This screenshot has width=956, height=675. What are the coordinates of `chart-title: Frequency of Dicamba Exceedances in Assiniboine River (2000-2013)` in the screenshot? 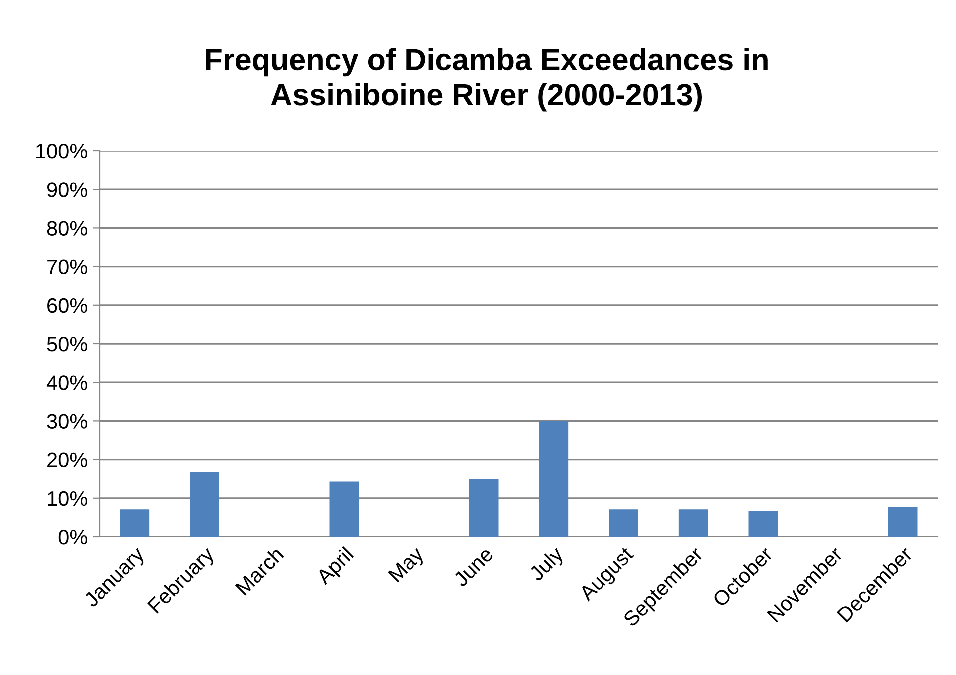 It's located at (487, 80).